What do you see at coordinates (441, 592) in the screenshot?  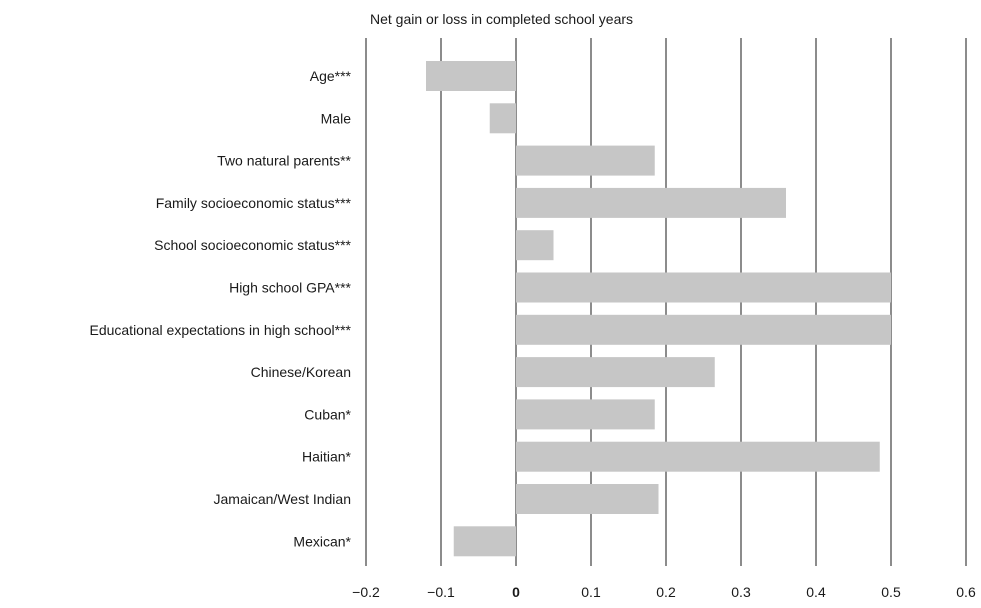 I see `x-tick-label: −0.1` at bounding box center [441, 592].